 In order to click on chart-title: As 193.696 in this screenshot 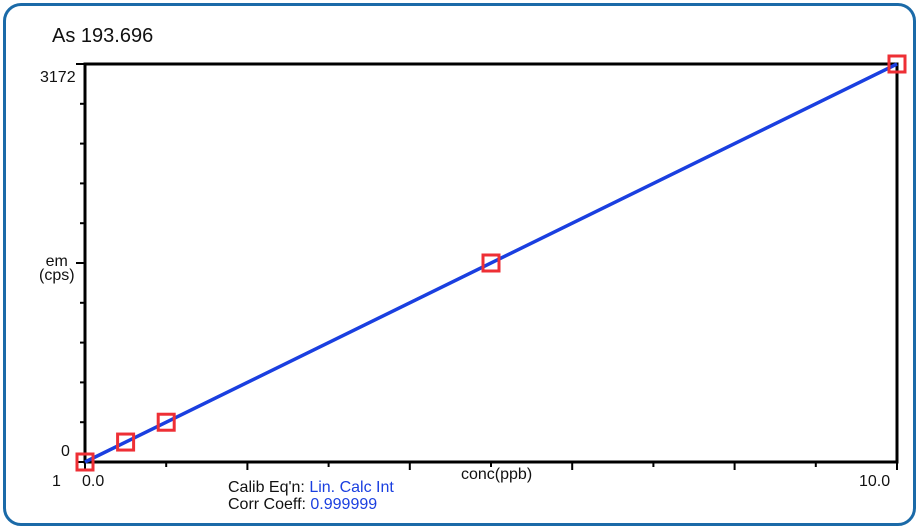, I will do `click(103, 36)`.